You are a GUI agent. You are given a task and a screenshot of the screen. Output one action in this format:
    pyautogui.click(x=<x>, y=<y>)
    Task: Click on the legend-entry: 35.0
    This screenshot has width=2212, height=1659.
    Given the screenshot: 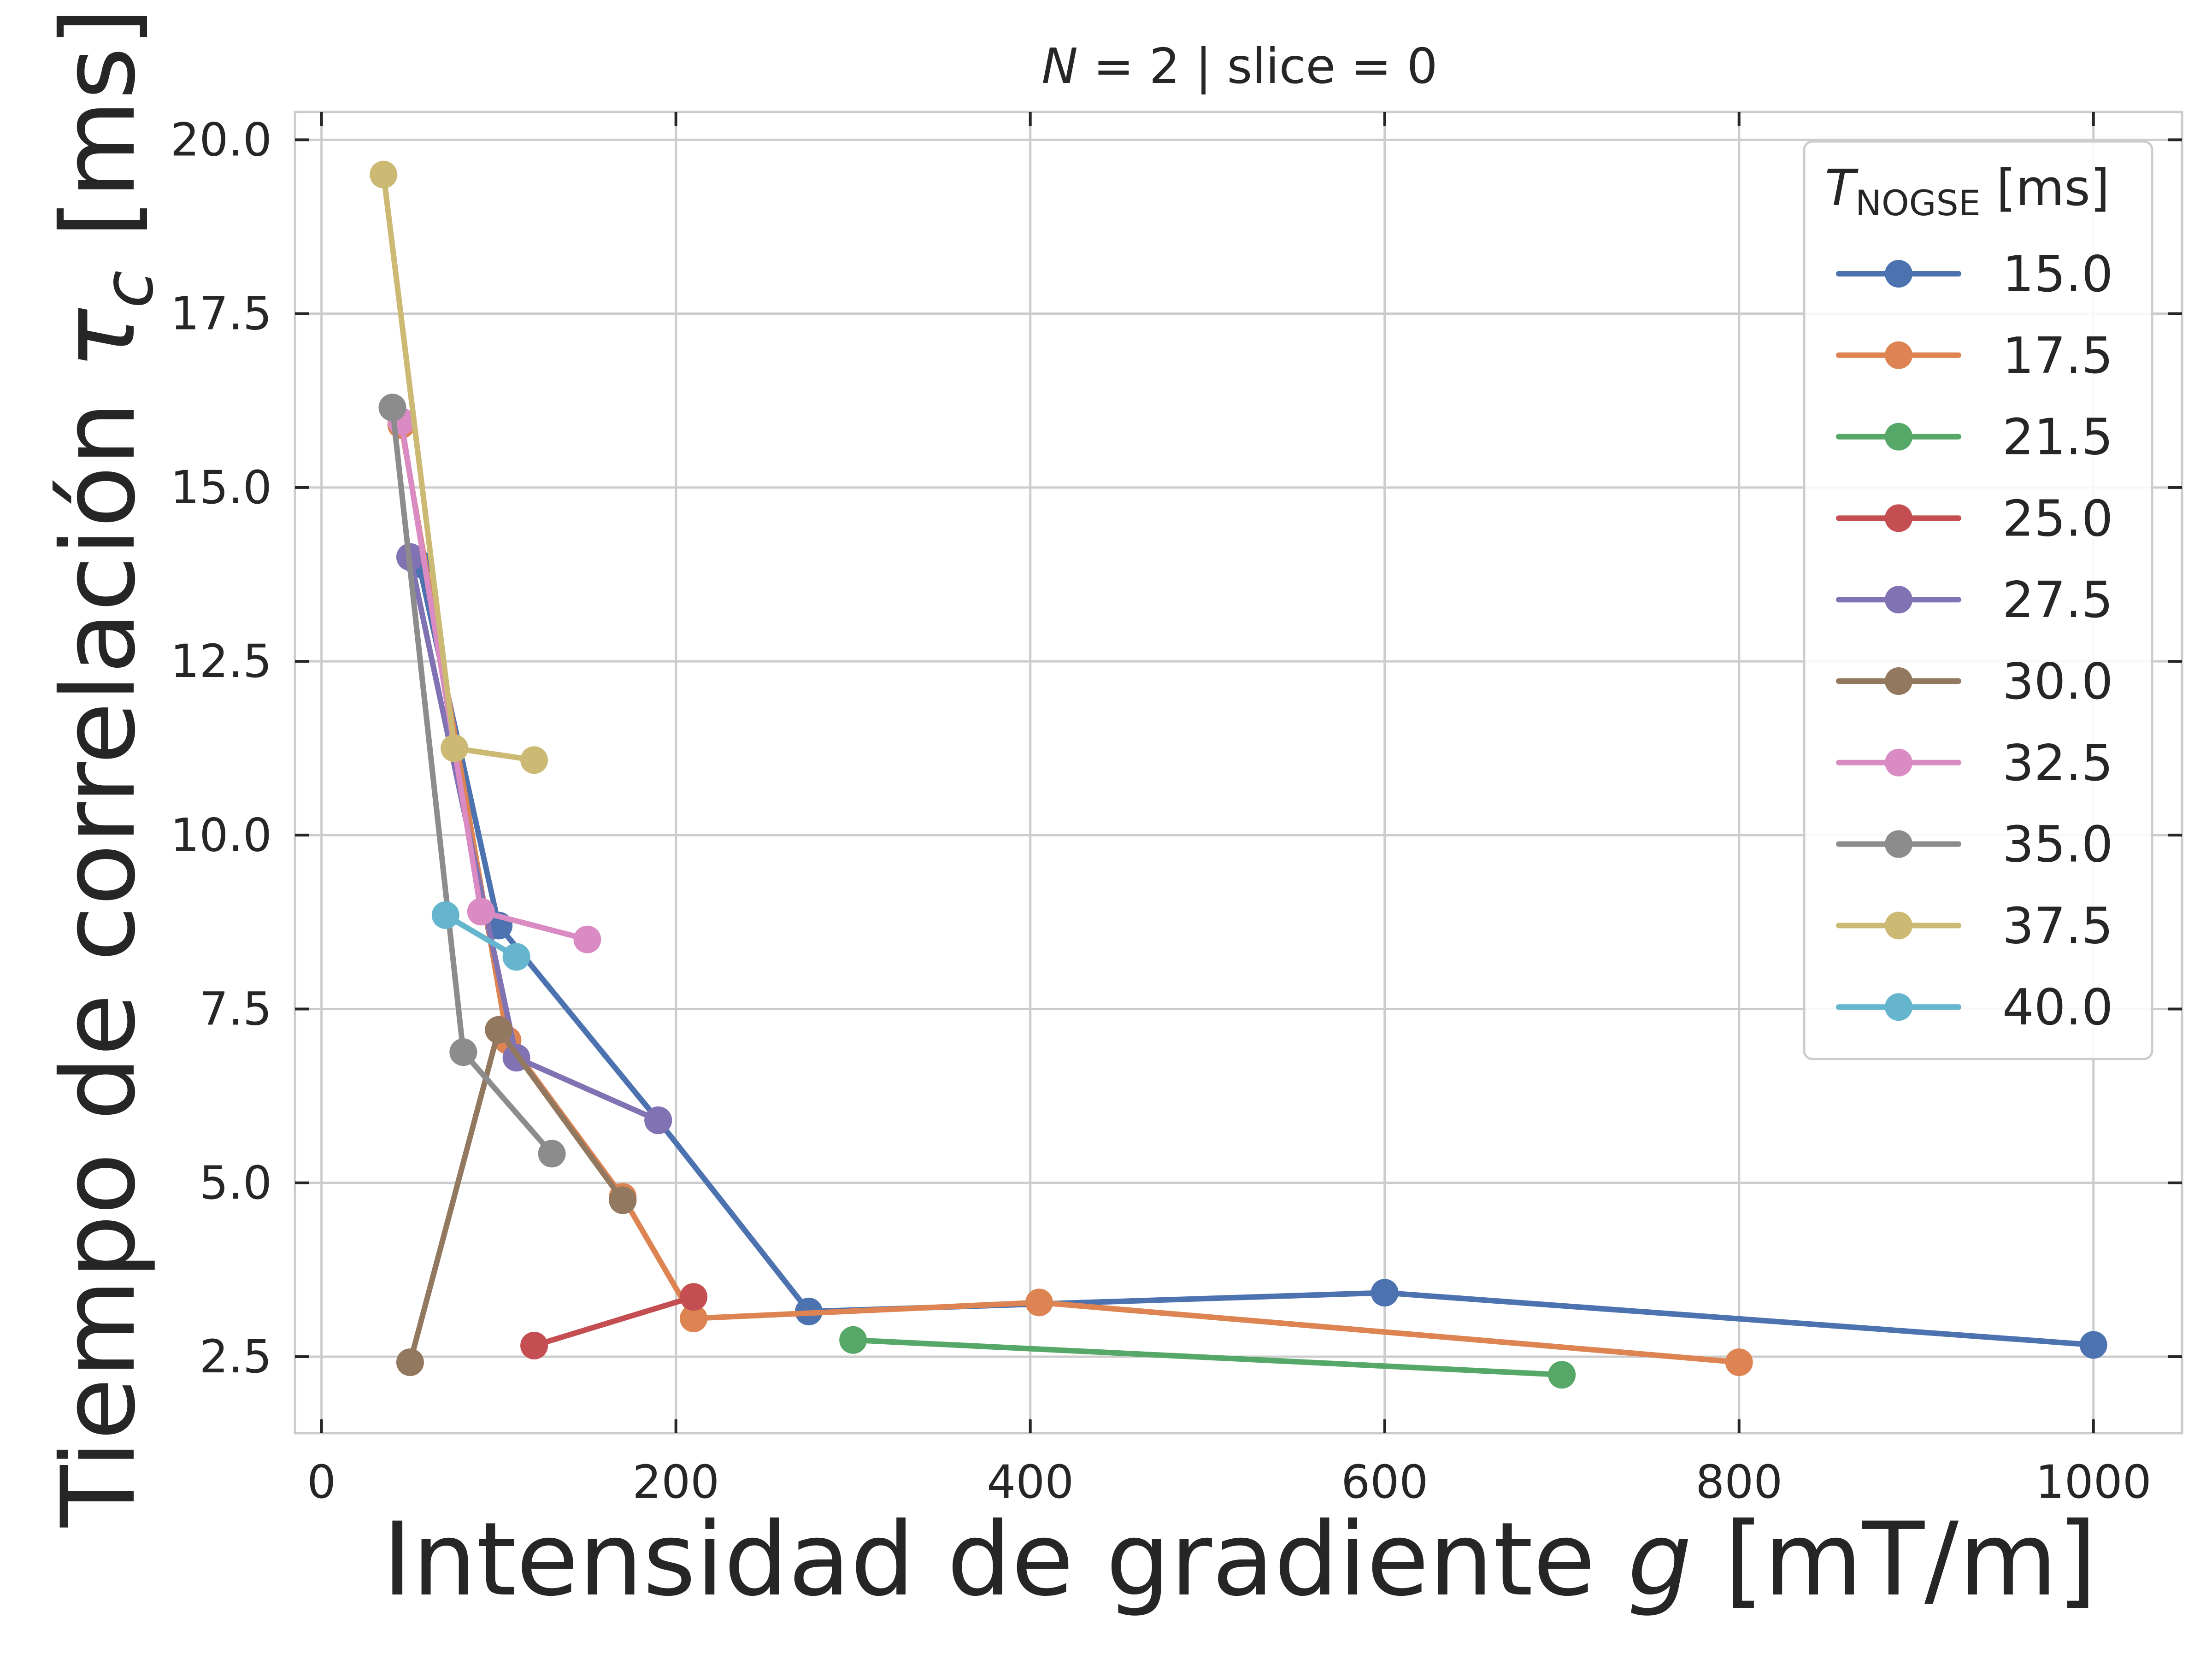 What is the action you would take?
    pyautogui.click(x=1974, y=845)
    